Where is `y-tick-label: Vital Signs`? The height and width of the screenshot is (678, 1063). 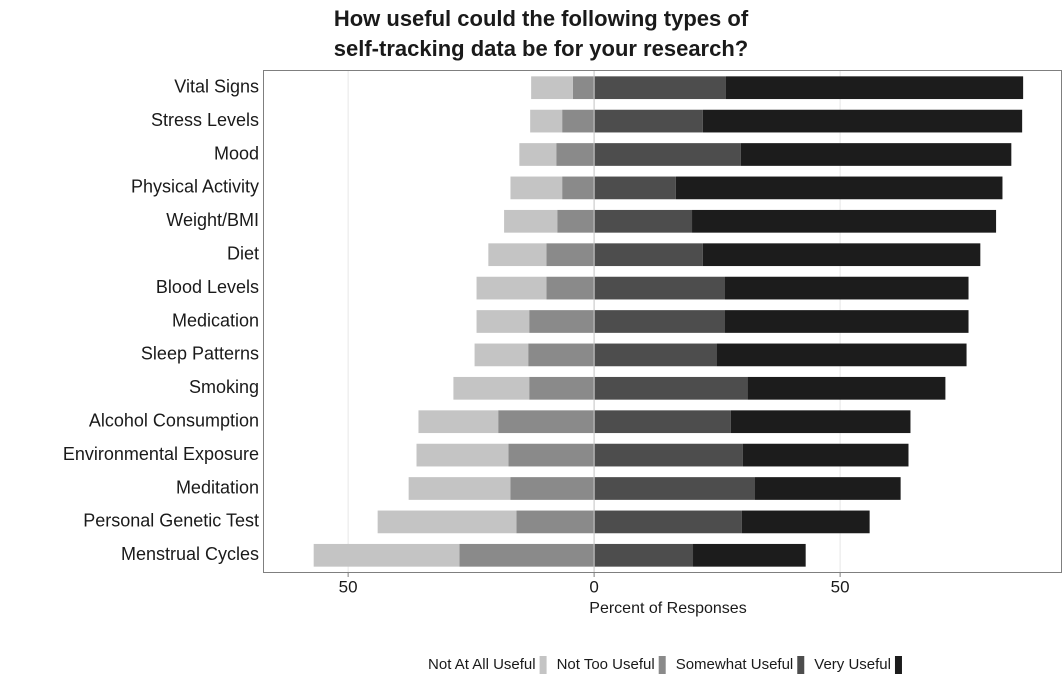 y-tick-label: Vital Signs is located at coordinates (216, 86).